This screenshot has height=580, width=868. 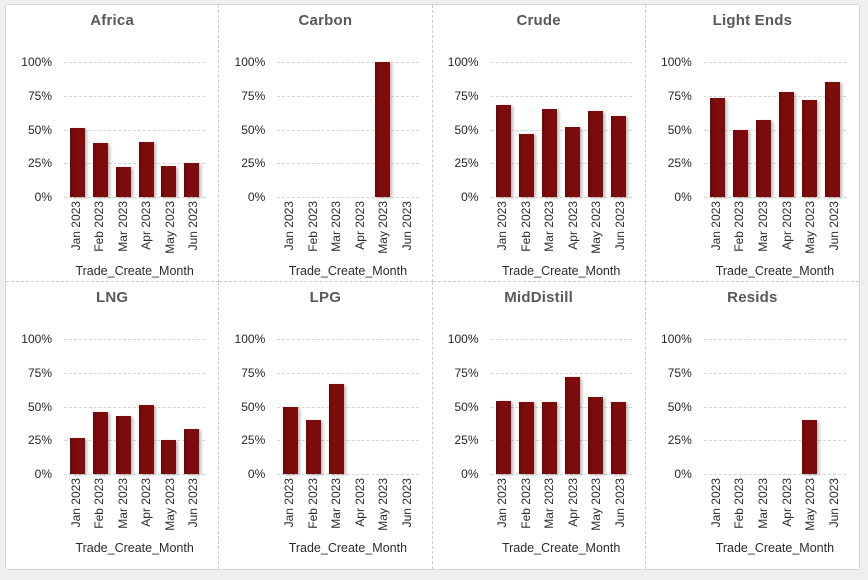 What do you see at coordinates (193, 503) in the screenshot?
I see `x-tick-label: Jun 2023` at bounding box center [193, 503].